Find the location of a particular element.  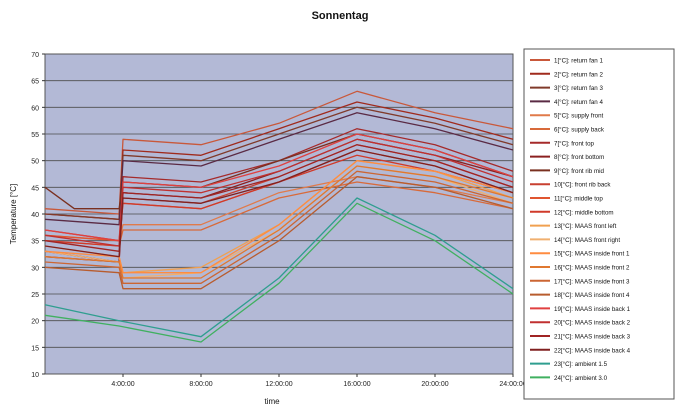

x-tick-label: 24:00:00 is located at coordinates (512, 384).